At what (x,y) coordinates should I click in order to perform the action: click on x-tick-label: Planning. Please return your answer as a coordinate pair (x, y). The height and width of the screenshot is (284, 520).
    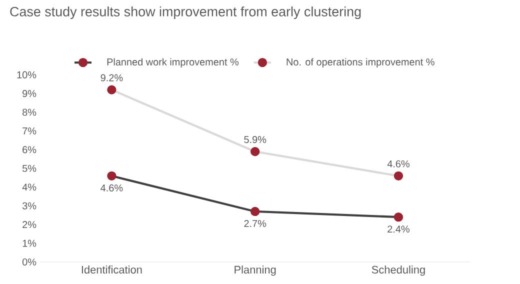
    Looking at the image, I should click on (255, 271).